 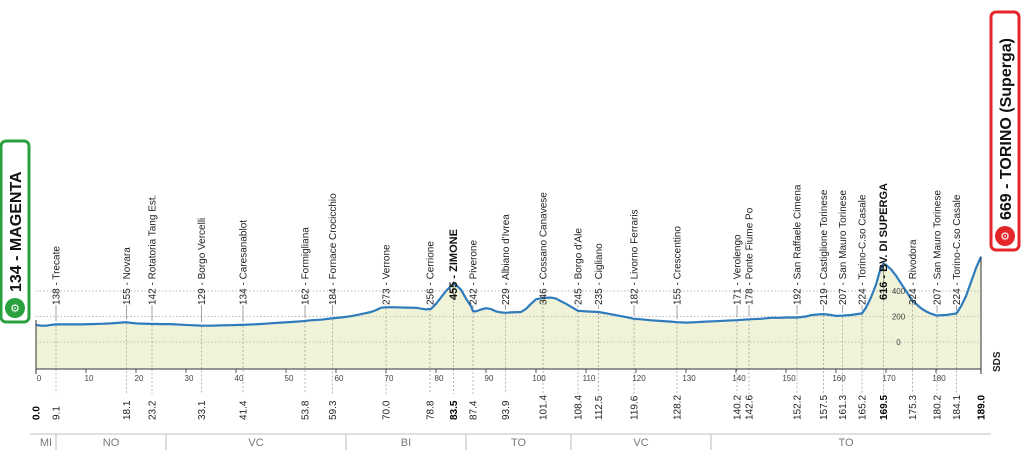 I want to click on waypoint-label: 155 - Novara, so click(x=127, y=276).